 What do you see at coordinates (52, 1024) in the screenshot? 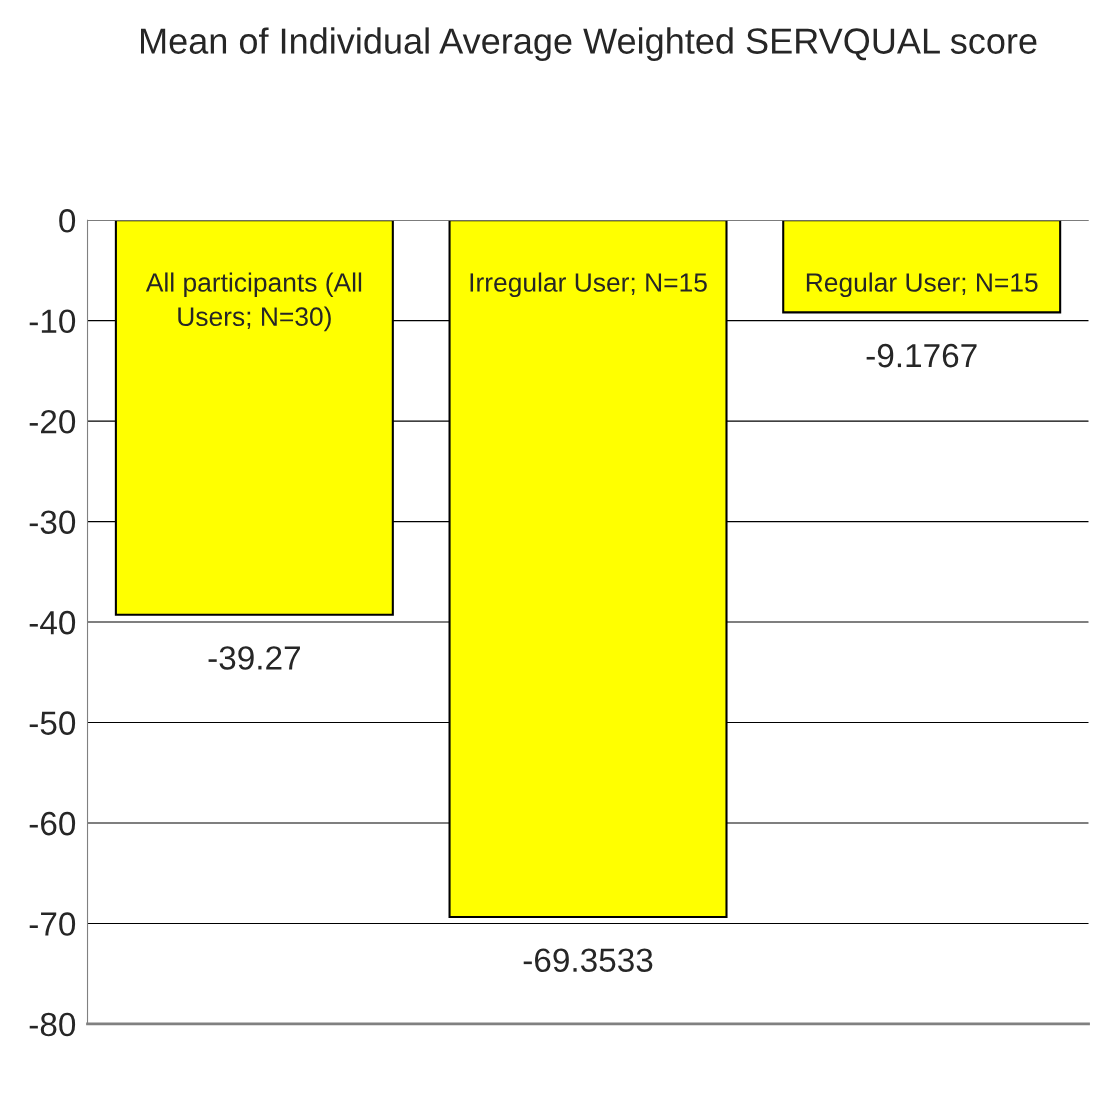
I see `y-tick-label: -80` at bounding box center [52, 1024].